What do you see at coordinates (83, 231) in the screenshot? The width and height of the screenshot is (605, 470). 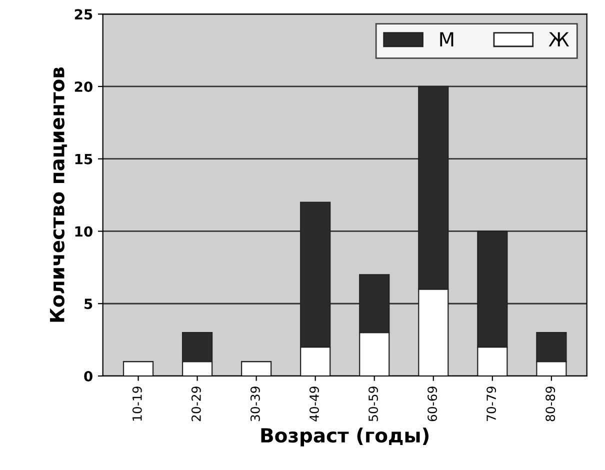 I see `y-tick-label: 10` at bounding box center [83, 231].